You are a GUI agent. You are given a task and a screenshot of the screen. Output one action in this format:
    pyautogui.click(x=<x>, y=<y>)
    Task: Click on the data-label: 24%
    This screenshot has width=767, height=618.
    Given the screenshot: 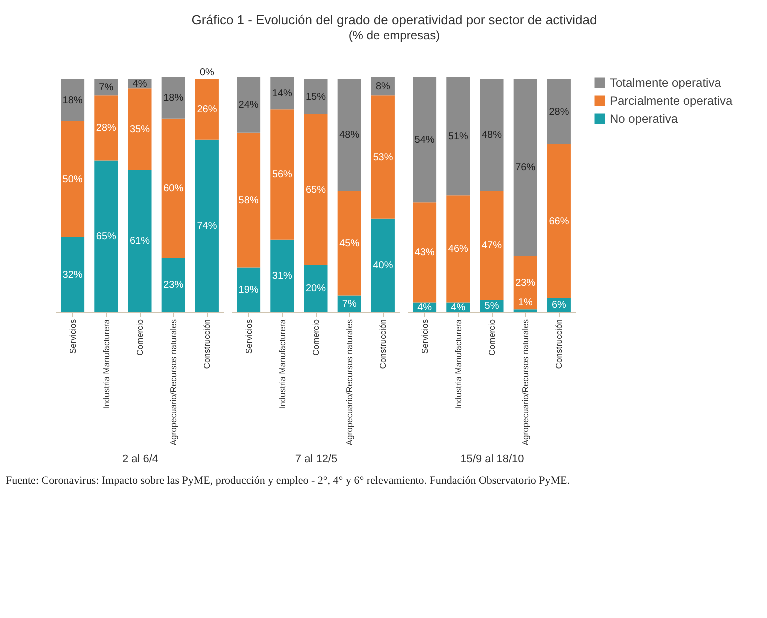 What is the action you would take?
    pyautogui.click(x=248, y=105)
    